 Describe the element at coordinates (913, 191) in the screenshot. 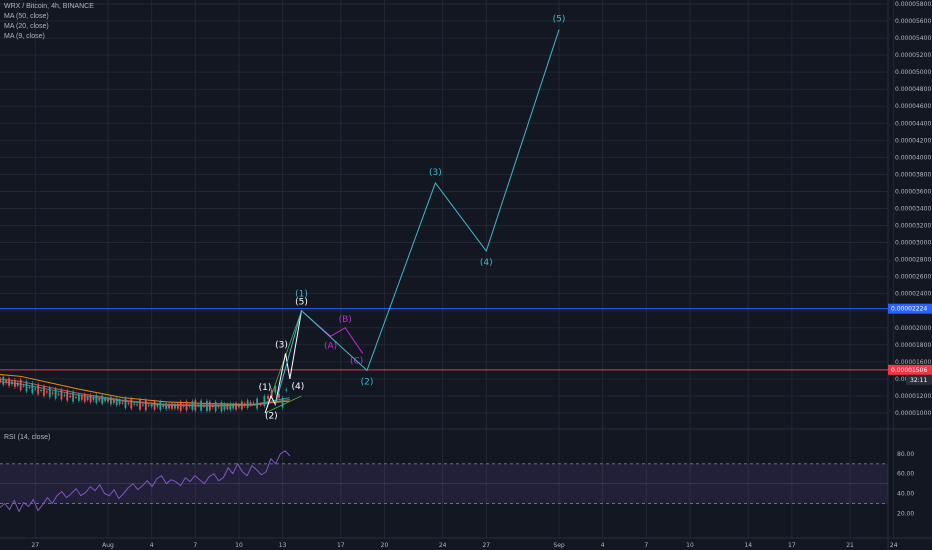

I see `price-tick: 0.00003600` at that location.